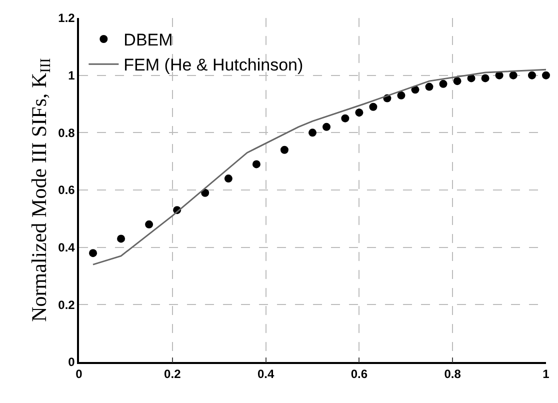  I want to click on x-tick-label: 1, so click(546, 374).